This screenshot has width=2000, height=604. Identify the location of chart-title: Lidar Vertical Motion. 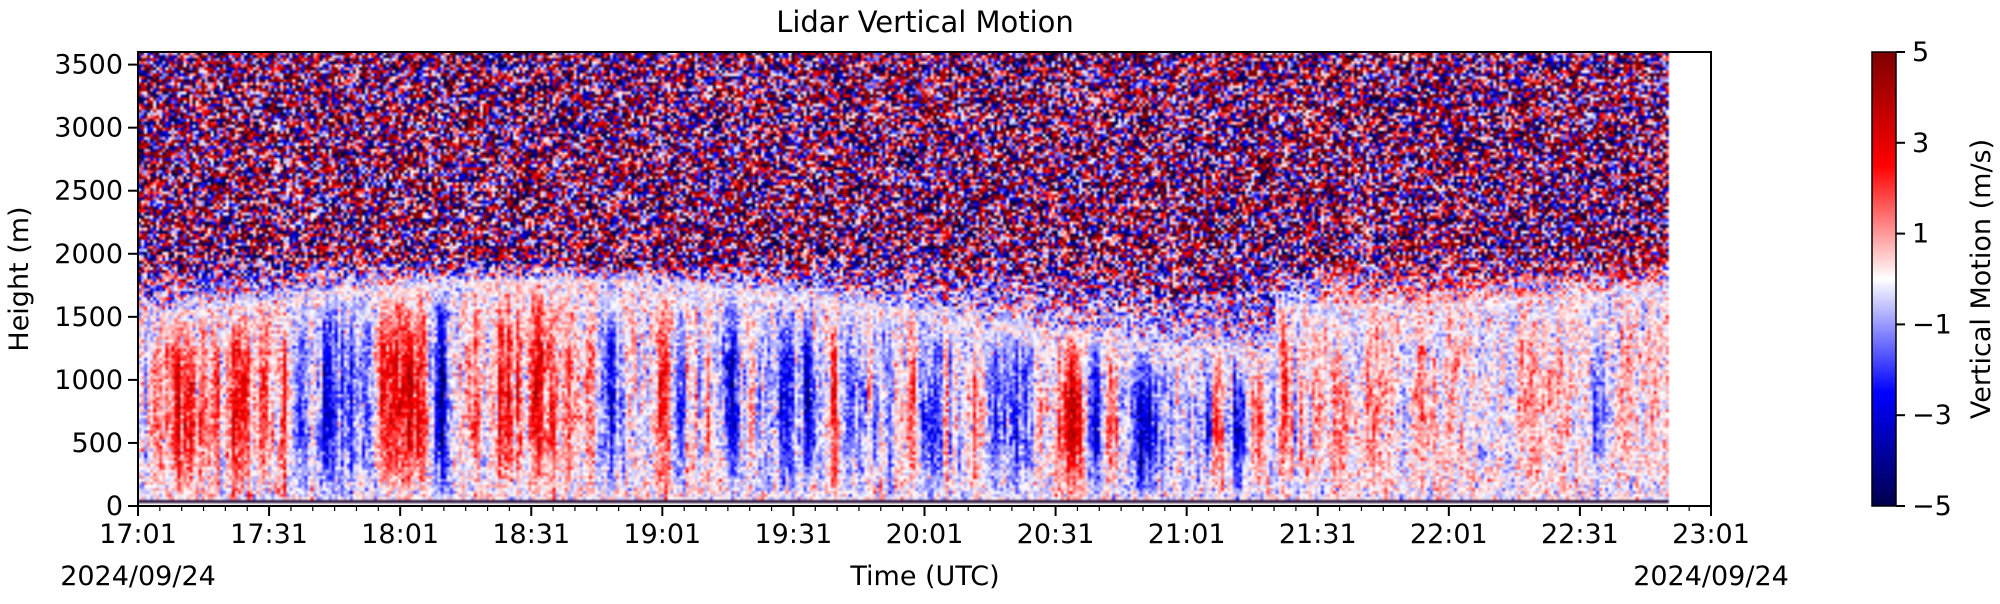
(925, 22).